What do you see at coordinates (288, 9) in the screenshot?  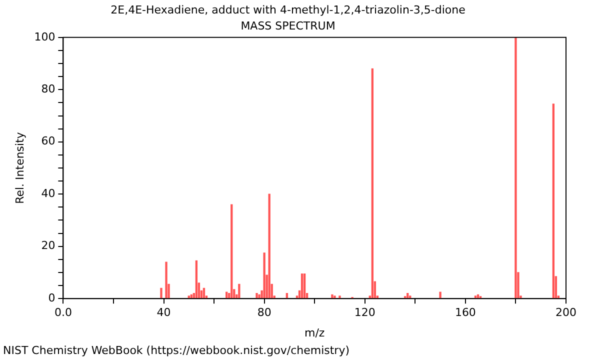 I see `chart-title: 2E,4E-Hexadiene, adduct with 4-methyl-1,2,4-triazolin-3,5-dione` at bounding box center [288, 9].